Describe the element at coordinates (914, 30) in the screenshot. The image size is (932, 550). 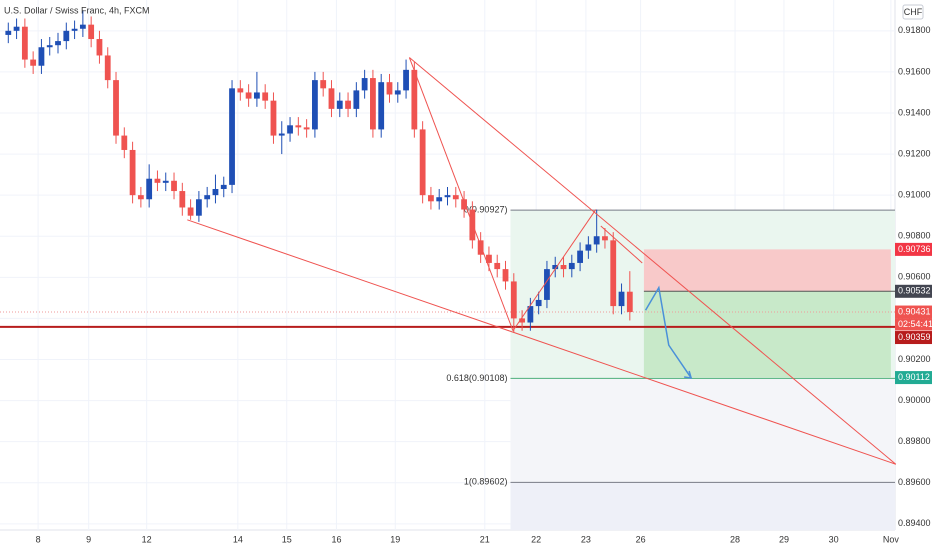
I see `y-tick-label: 0.91800` at that location.